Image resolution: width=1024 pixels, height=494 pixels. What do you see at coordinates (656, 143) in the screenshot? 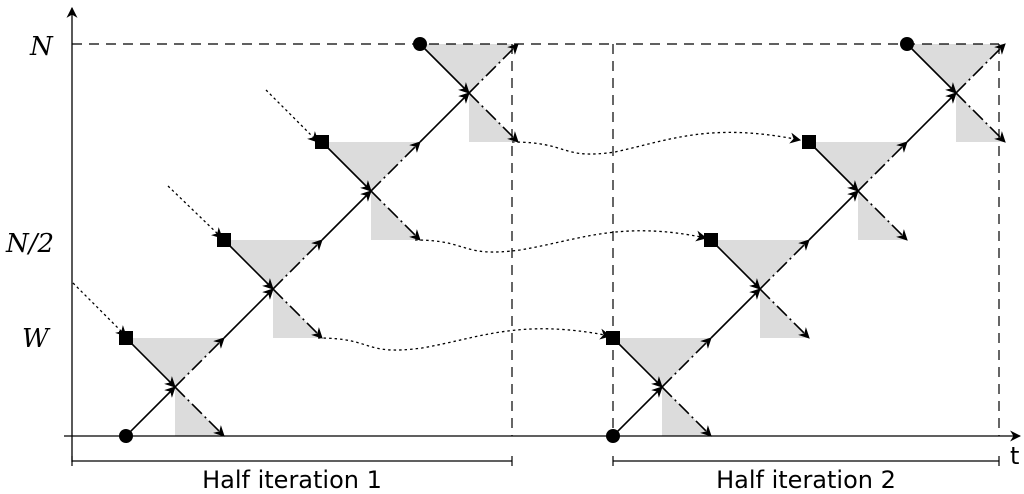
I see `transfer-curve-top` at bounding box center [656, 143].